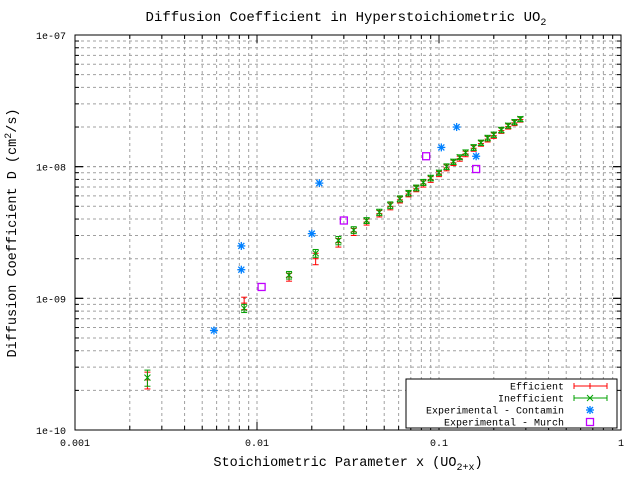  I want to click on y-tick-label: 1e-08, so click(51, 169).